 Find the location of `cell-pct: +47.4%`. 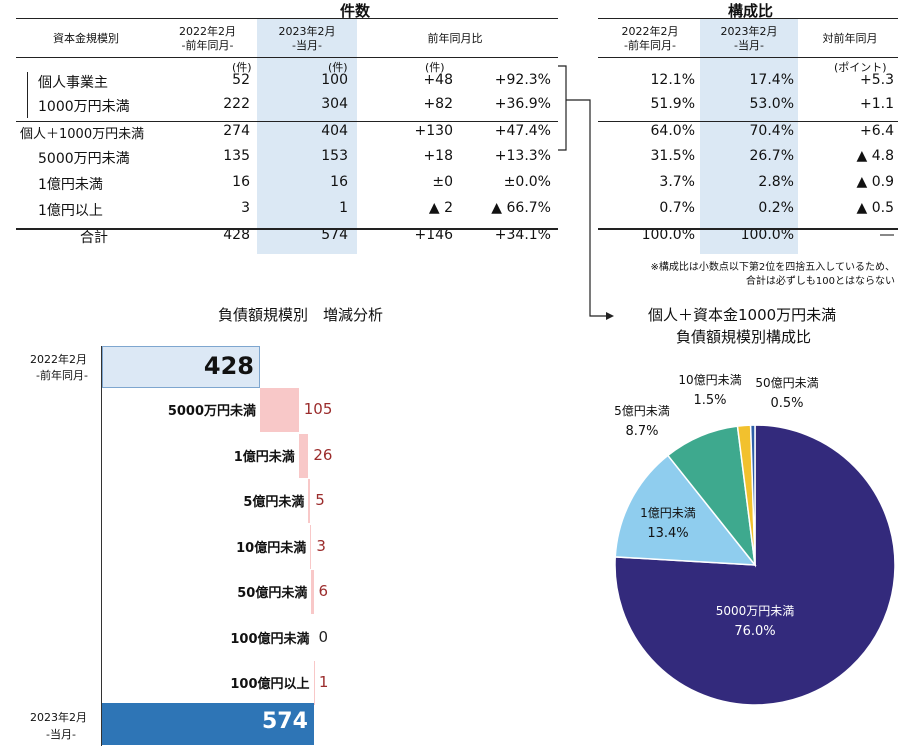

cell-pct: +47.4% is located at coordinates (522, 131).